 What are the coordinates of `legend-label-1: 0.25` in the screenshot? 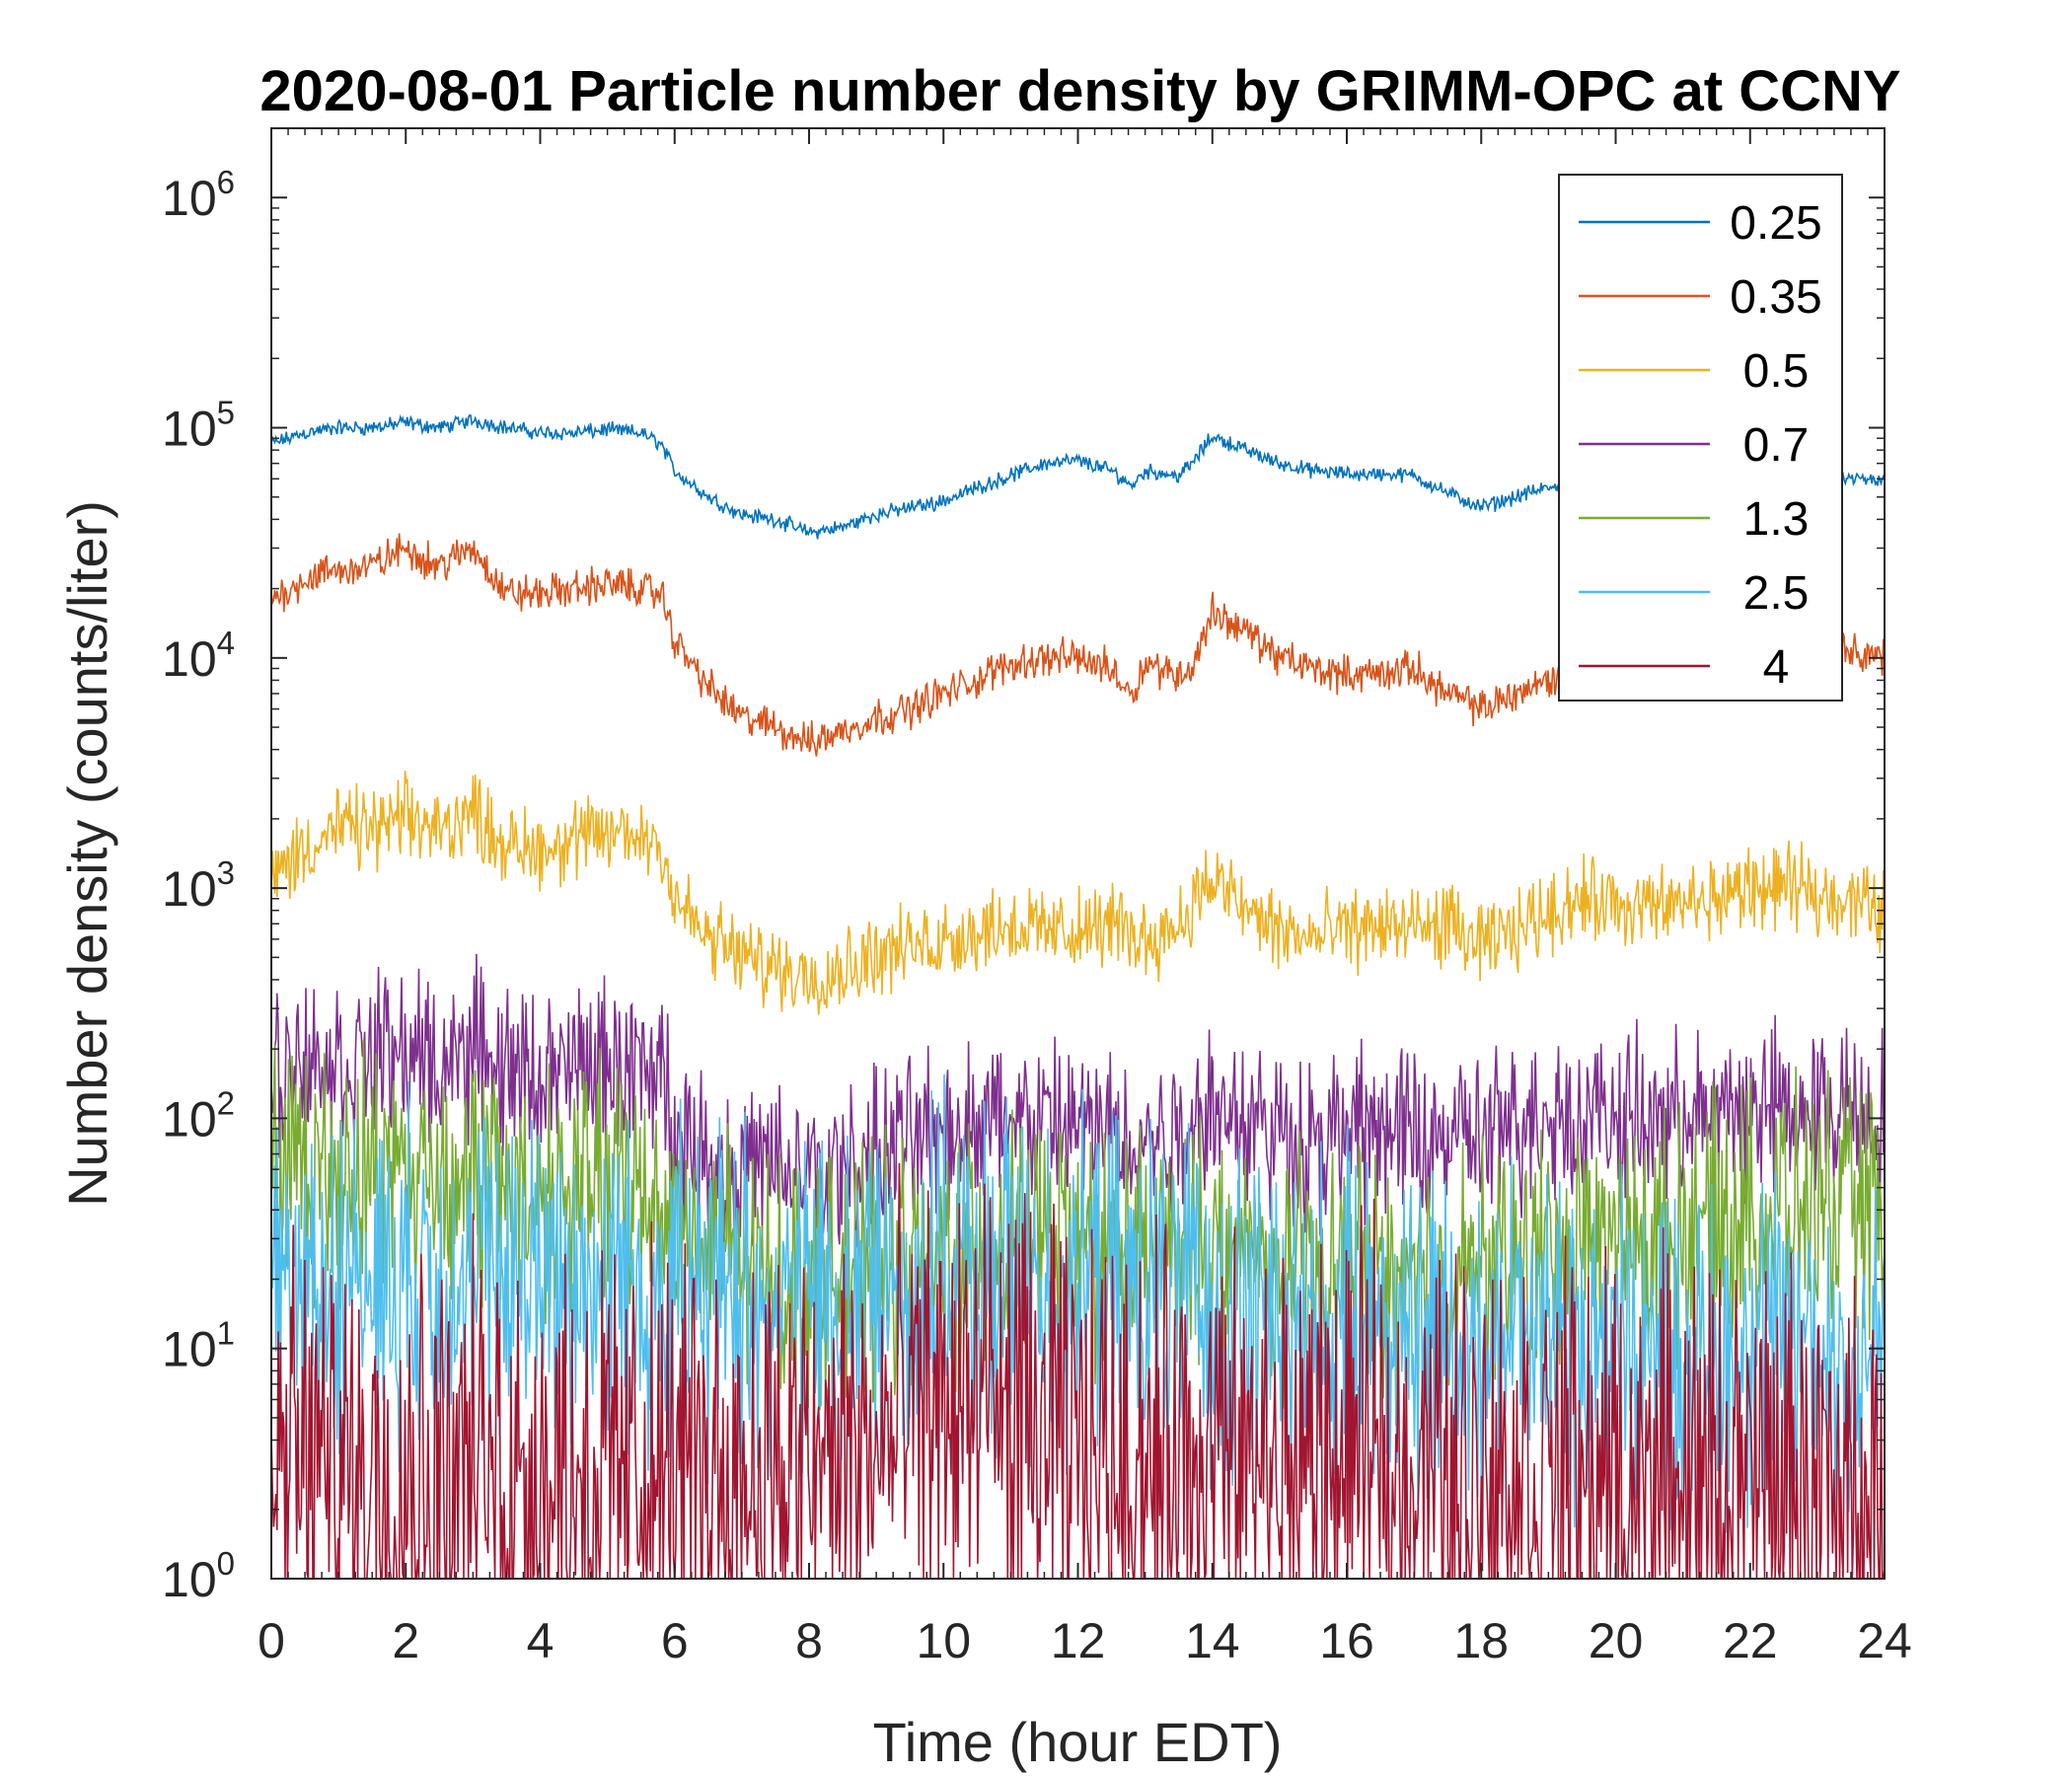 It's located at (1776, 224).